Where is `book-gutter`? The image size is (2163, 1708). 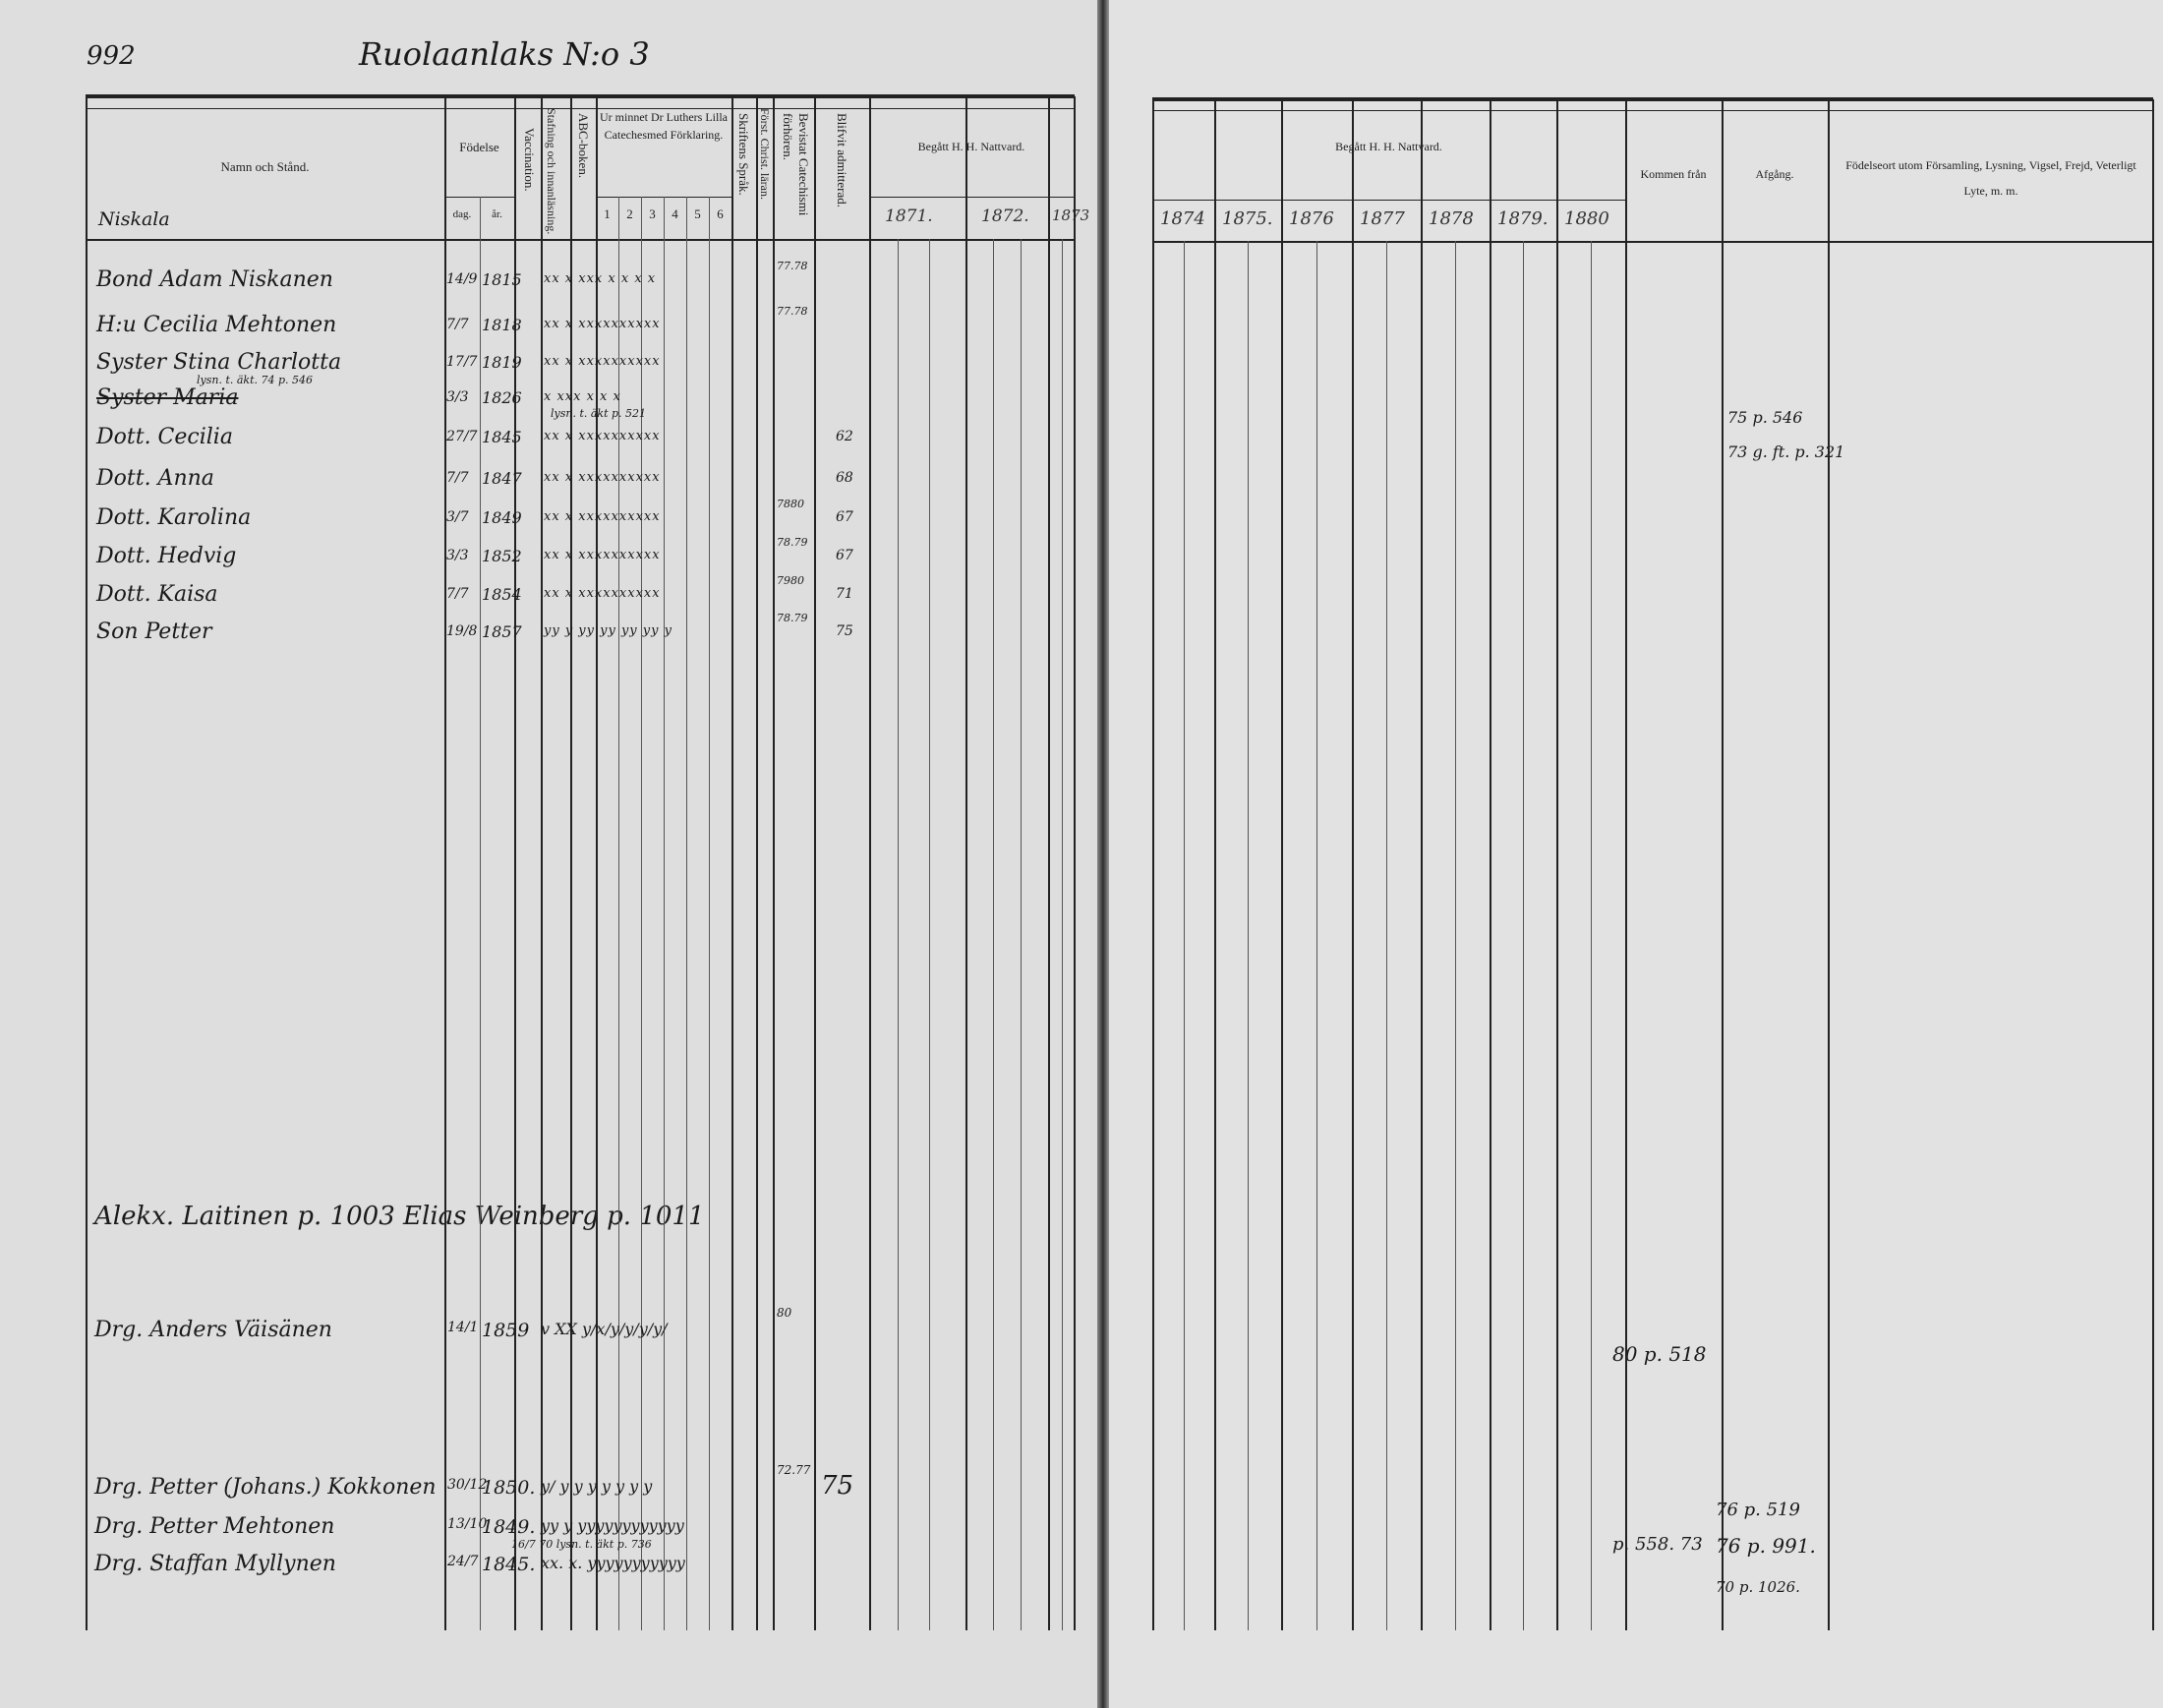 book-gutter is located at coordinates (1103, 854).